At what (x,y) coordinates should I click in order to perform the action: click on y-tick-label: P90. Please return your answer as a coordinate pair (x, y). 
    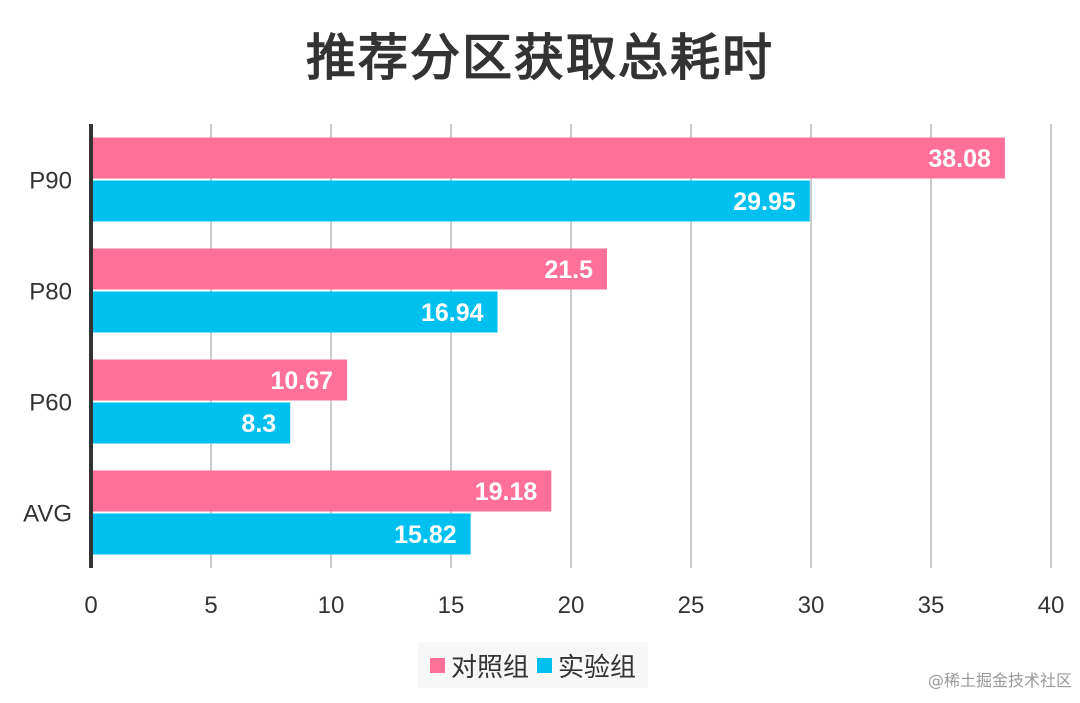
    Looking at the image, I should click on (50, 181).